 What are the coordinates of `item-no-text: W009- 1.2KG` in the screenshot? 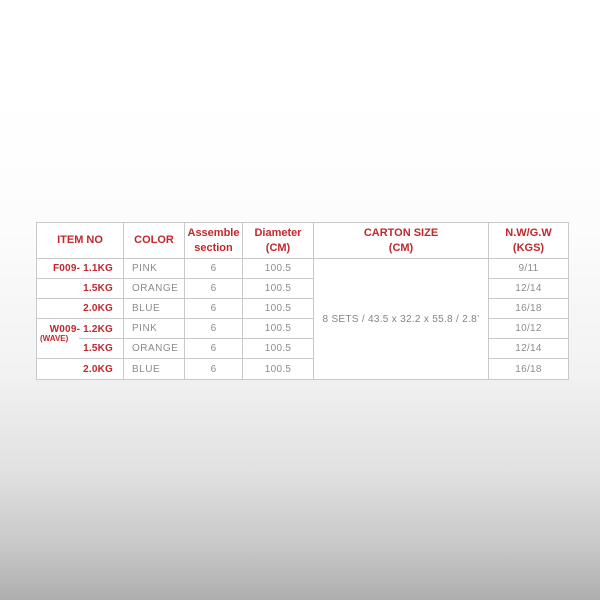 It's located at (81, 329).